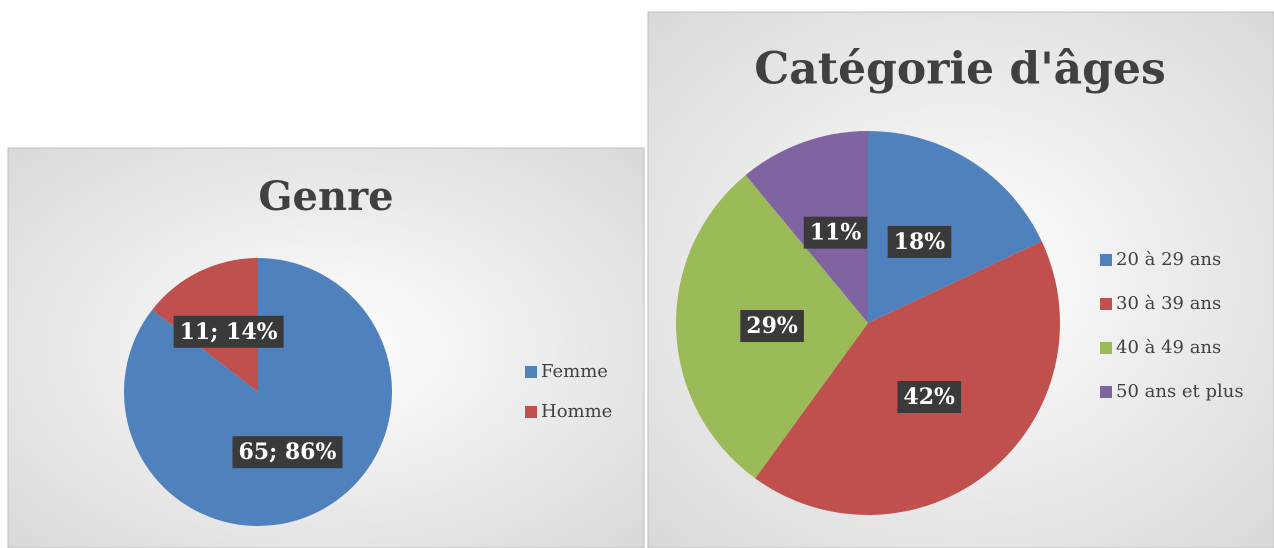 This screenshot has width=1274, height=548. I want to click on data-label: 11%, so click(836, 233).